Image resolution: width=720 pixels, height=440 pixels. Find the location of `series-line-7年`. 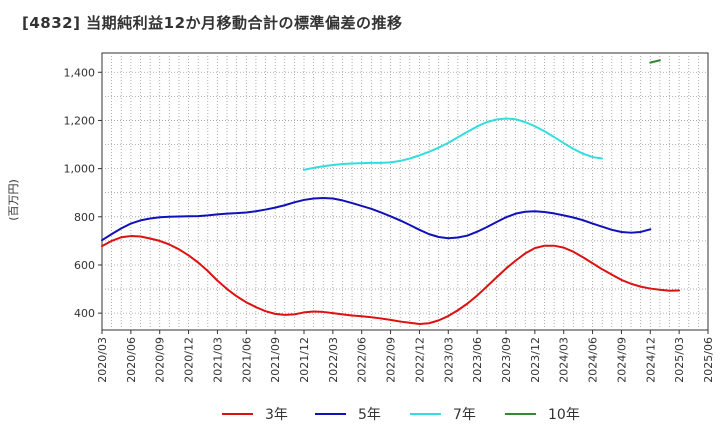

series-line-7年 is located at coordinates (453, 144).